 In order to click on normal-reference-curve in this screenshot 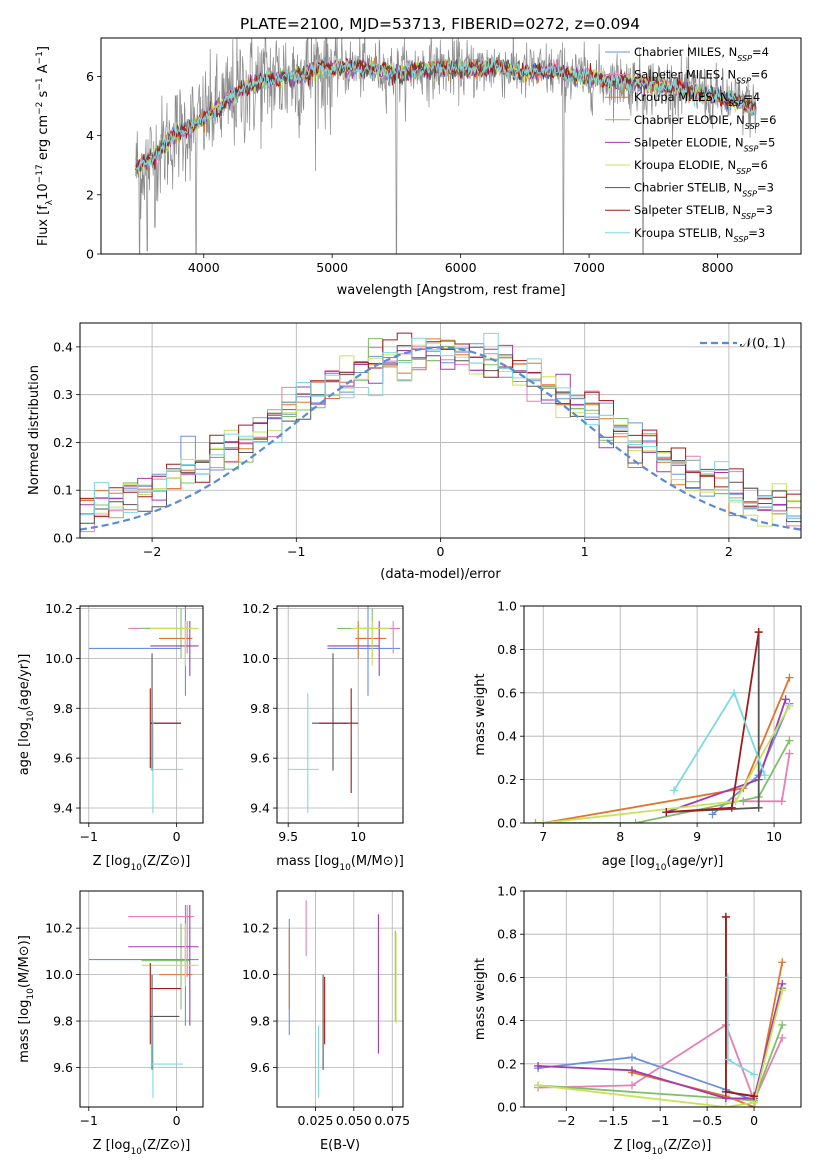, I will do `click(440, 438)`.